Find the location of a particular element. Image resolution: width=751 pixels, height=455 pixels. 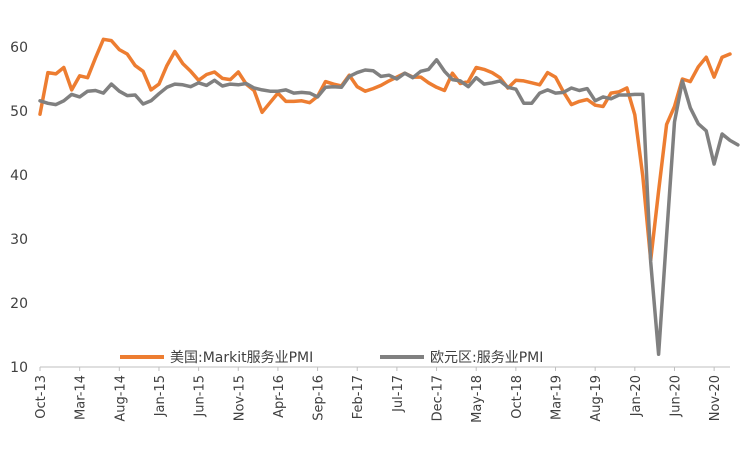

x-tick-label: May-18 is located at coordinates (477, 399).